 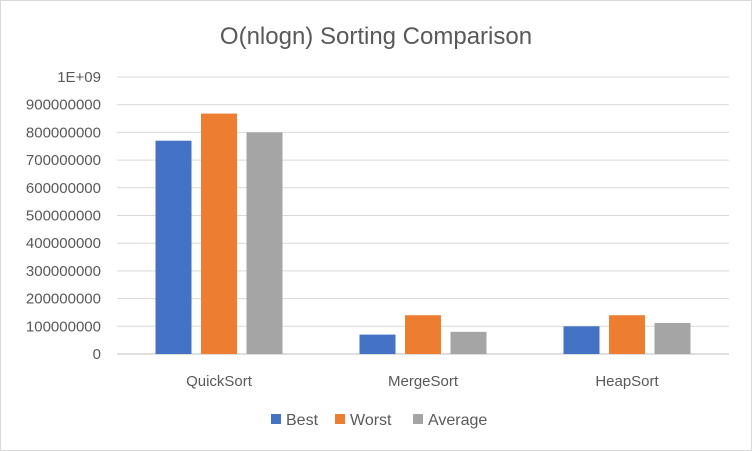 I want to click on bar-worst-heapsort, so click(x=627, y=334).